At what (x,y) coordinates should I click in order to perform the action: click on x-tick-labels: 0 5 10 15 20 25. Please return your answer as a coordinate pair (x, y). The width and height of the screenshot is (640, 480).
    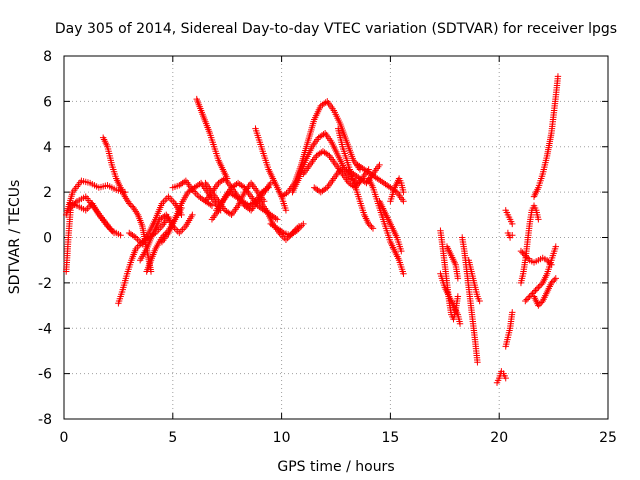
    Looking at the image, I should click on (338, 438).